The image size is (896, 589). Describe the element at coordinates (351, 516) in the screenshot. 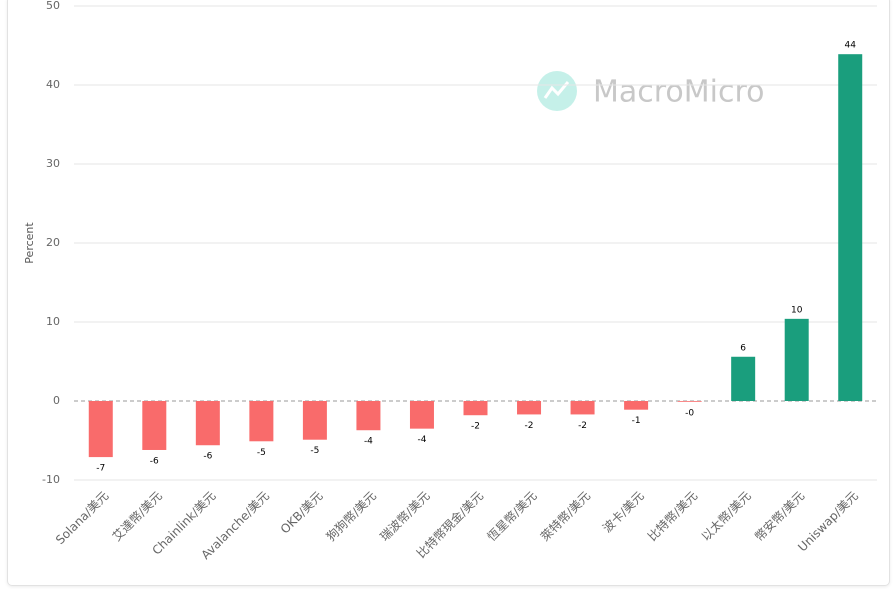

I see `x-tick-label: 狗狗幣/美元` at that location.